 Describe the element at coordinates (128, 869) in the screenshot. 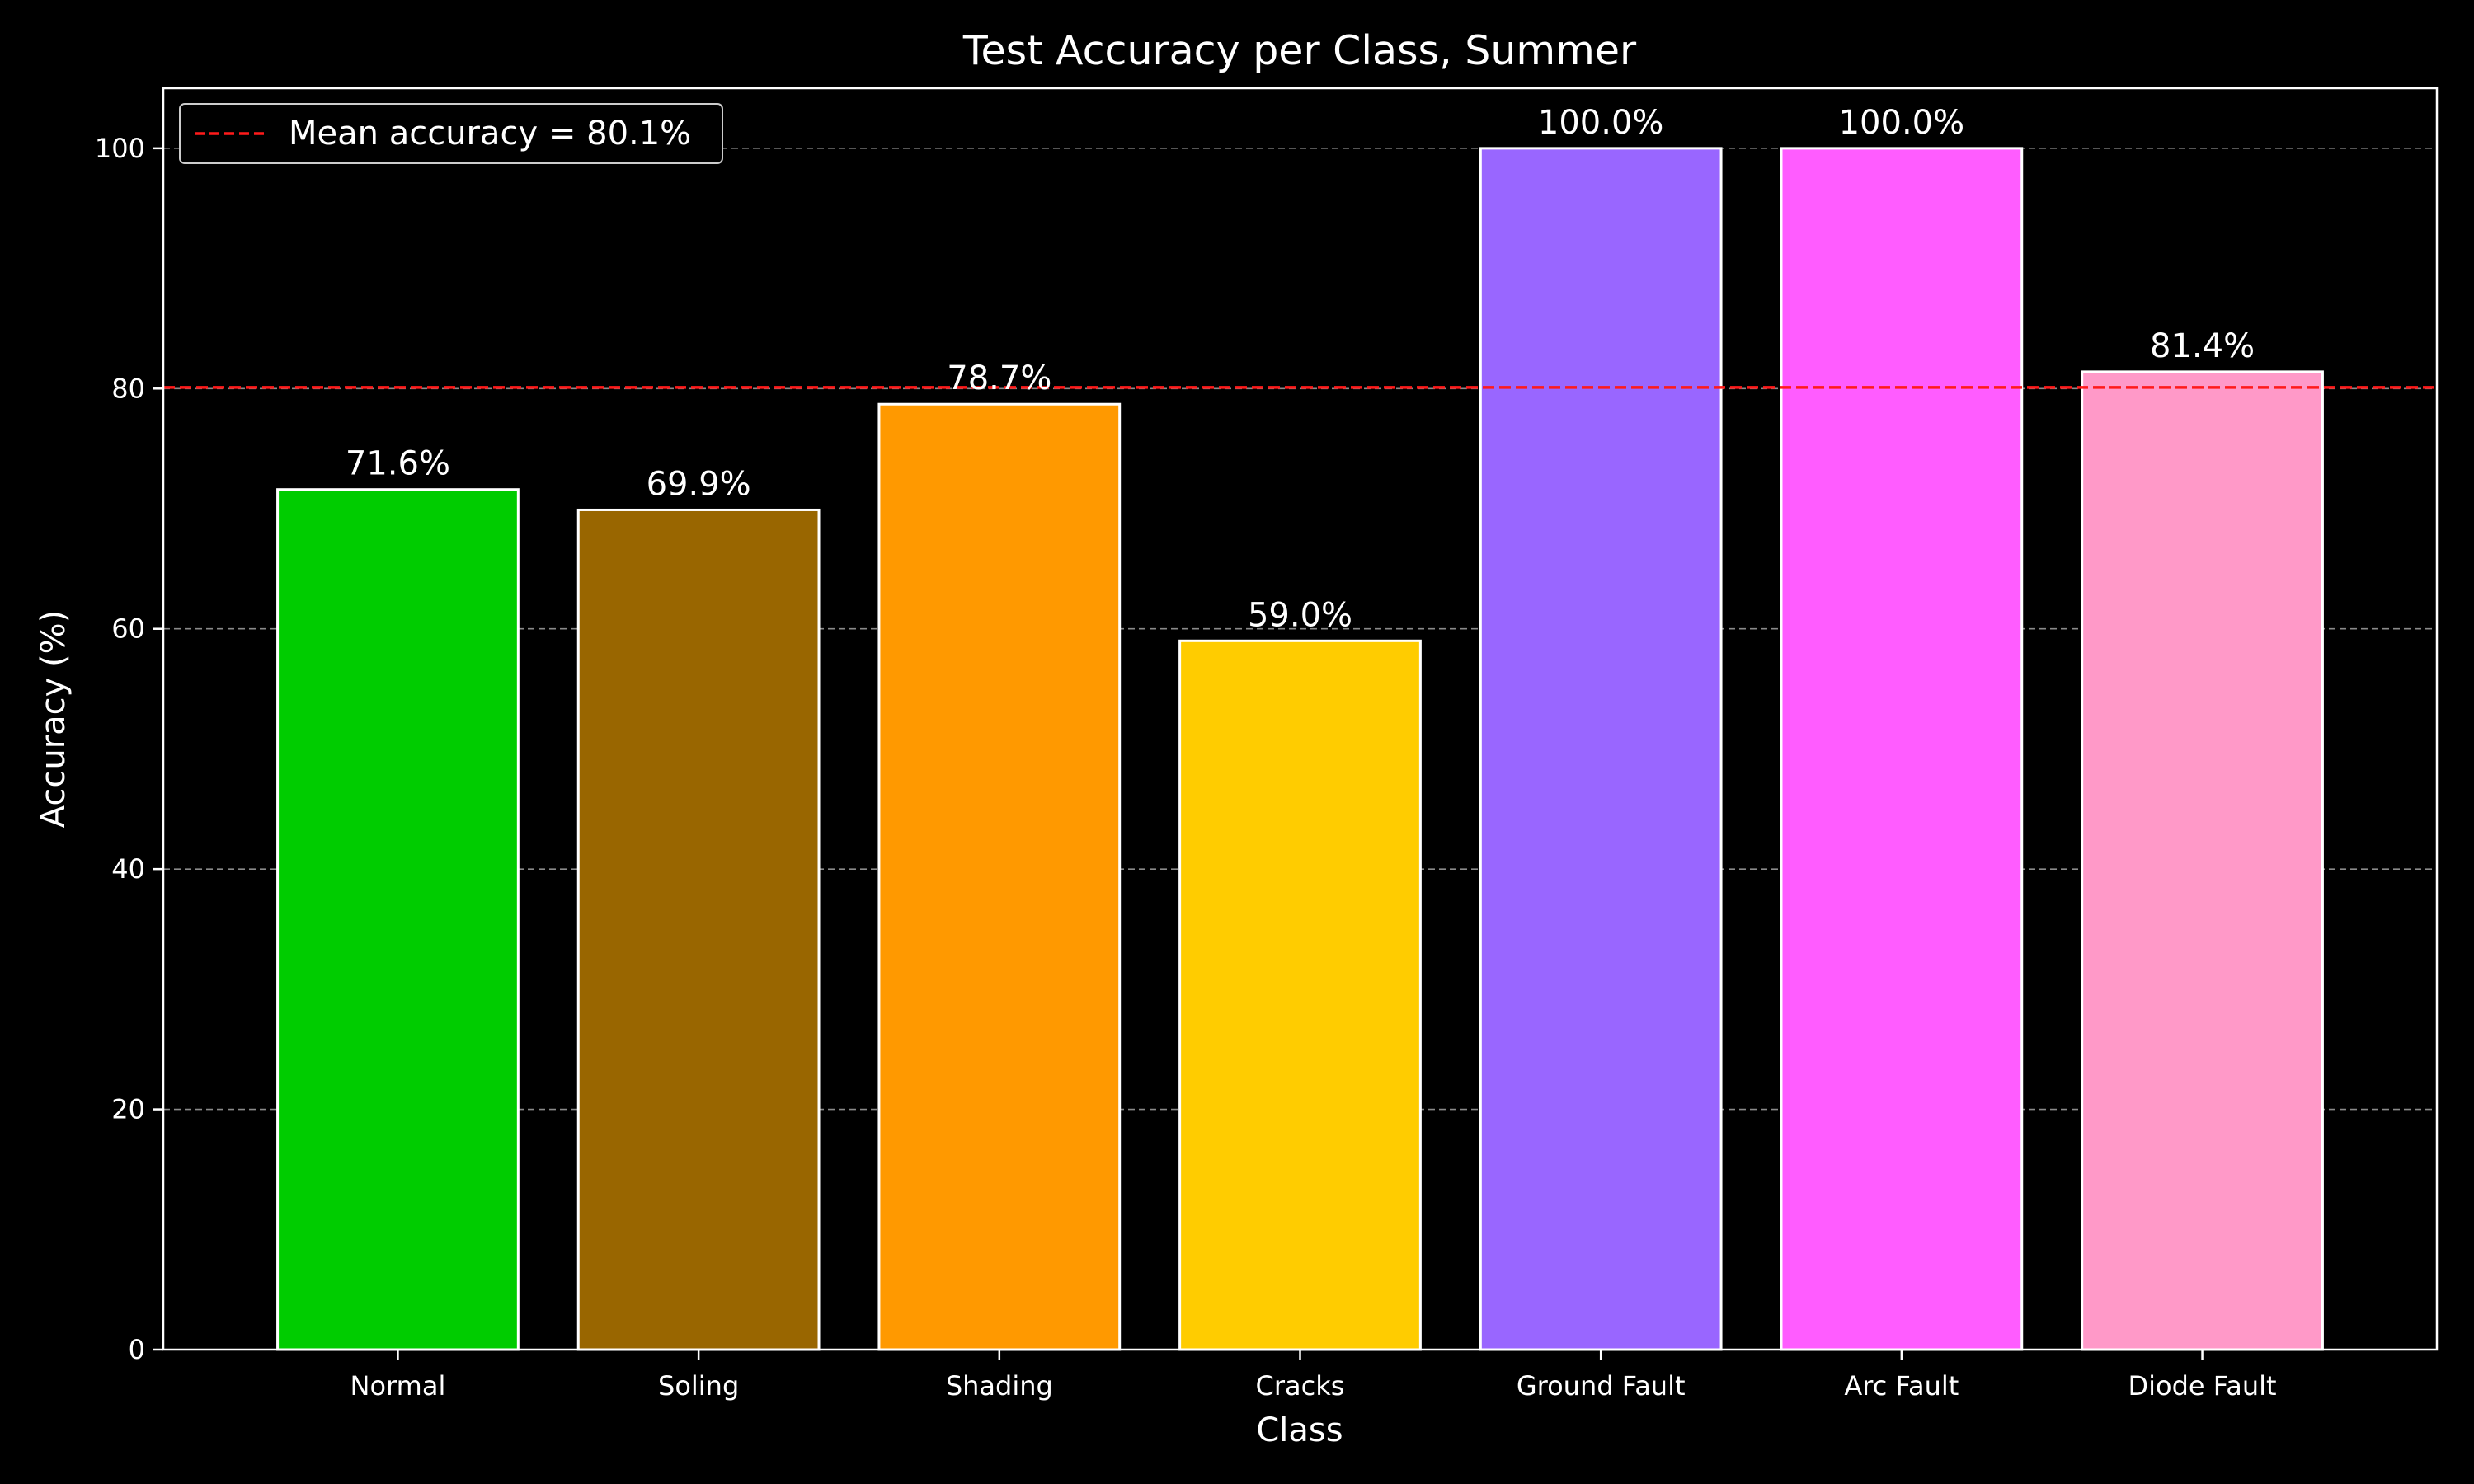

I see `y-tick-label: 40` at that location.